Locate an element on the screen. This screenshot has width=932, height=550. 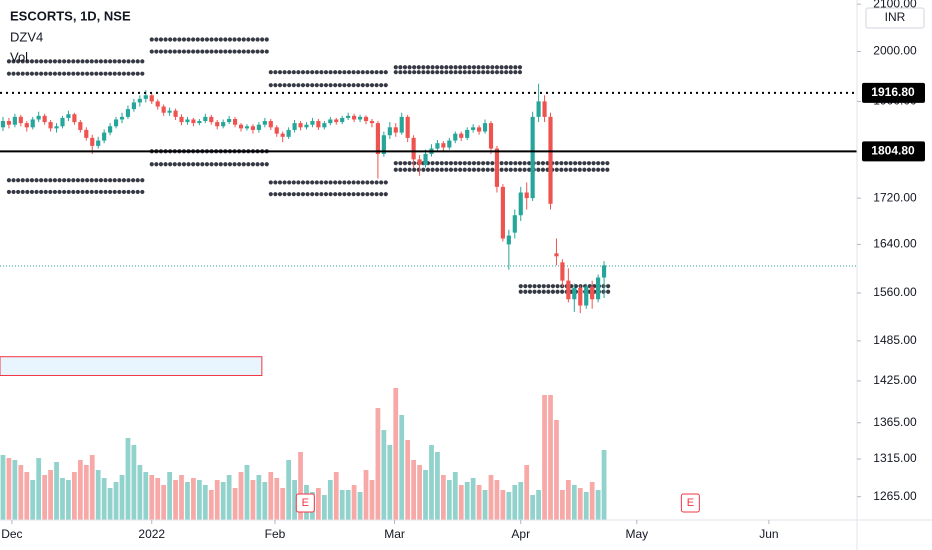
y-tick-label: 1720.00 is located at coordinates (895, 197).